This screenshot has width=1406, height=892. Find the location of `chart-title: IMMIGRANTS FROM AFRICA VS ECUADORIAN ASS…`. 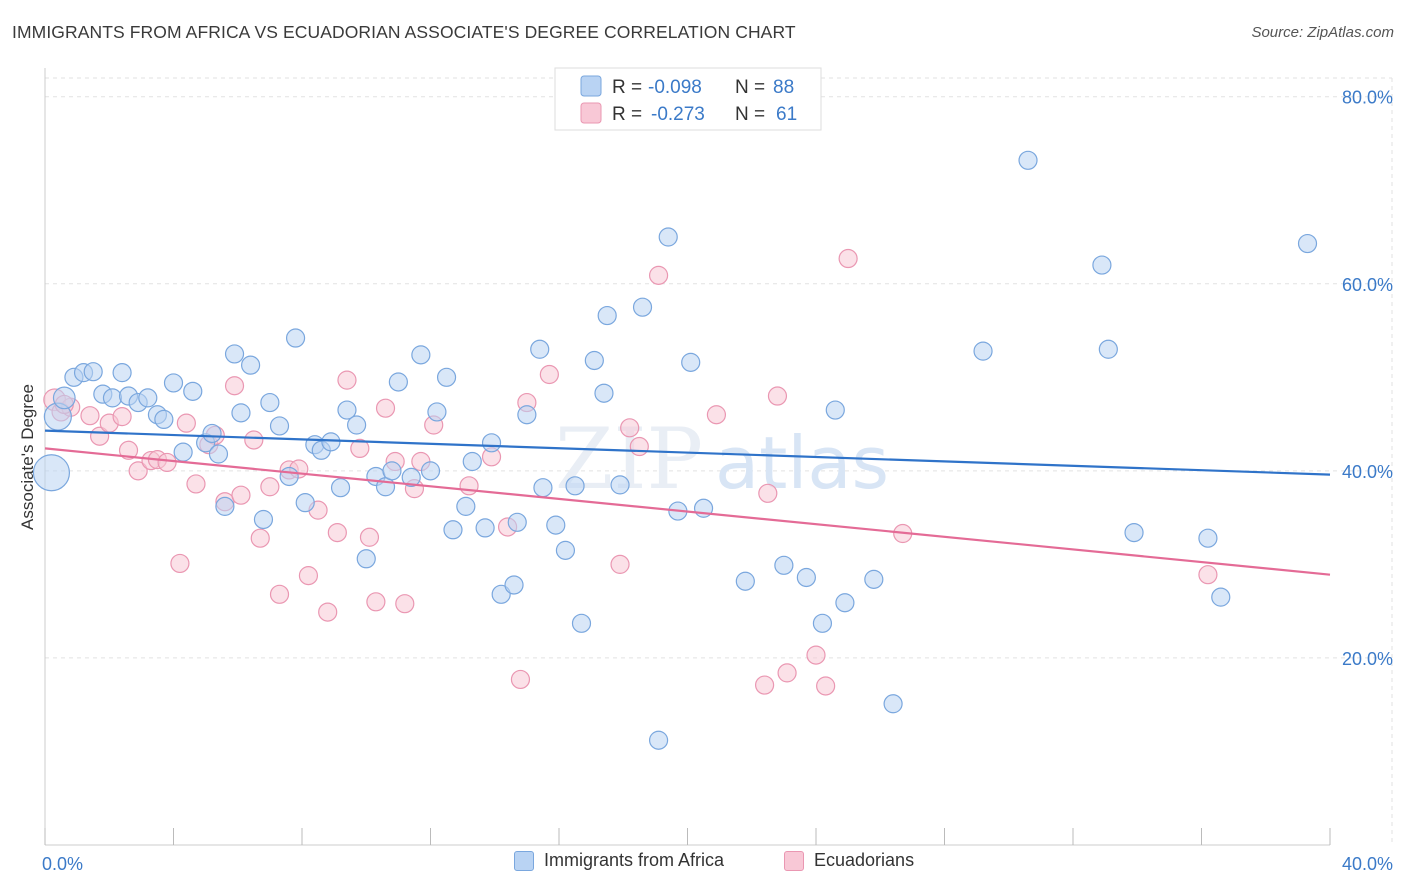

chart-title: IMMIGRANTS FROM AFRICA VS ECUADORIAN ASS… is located at coordinates (404, 32).